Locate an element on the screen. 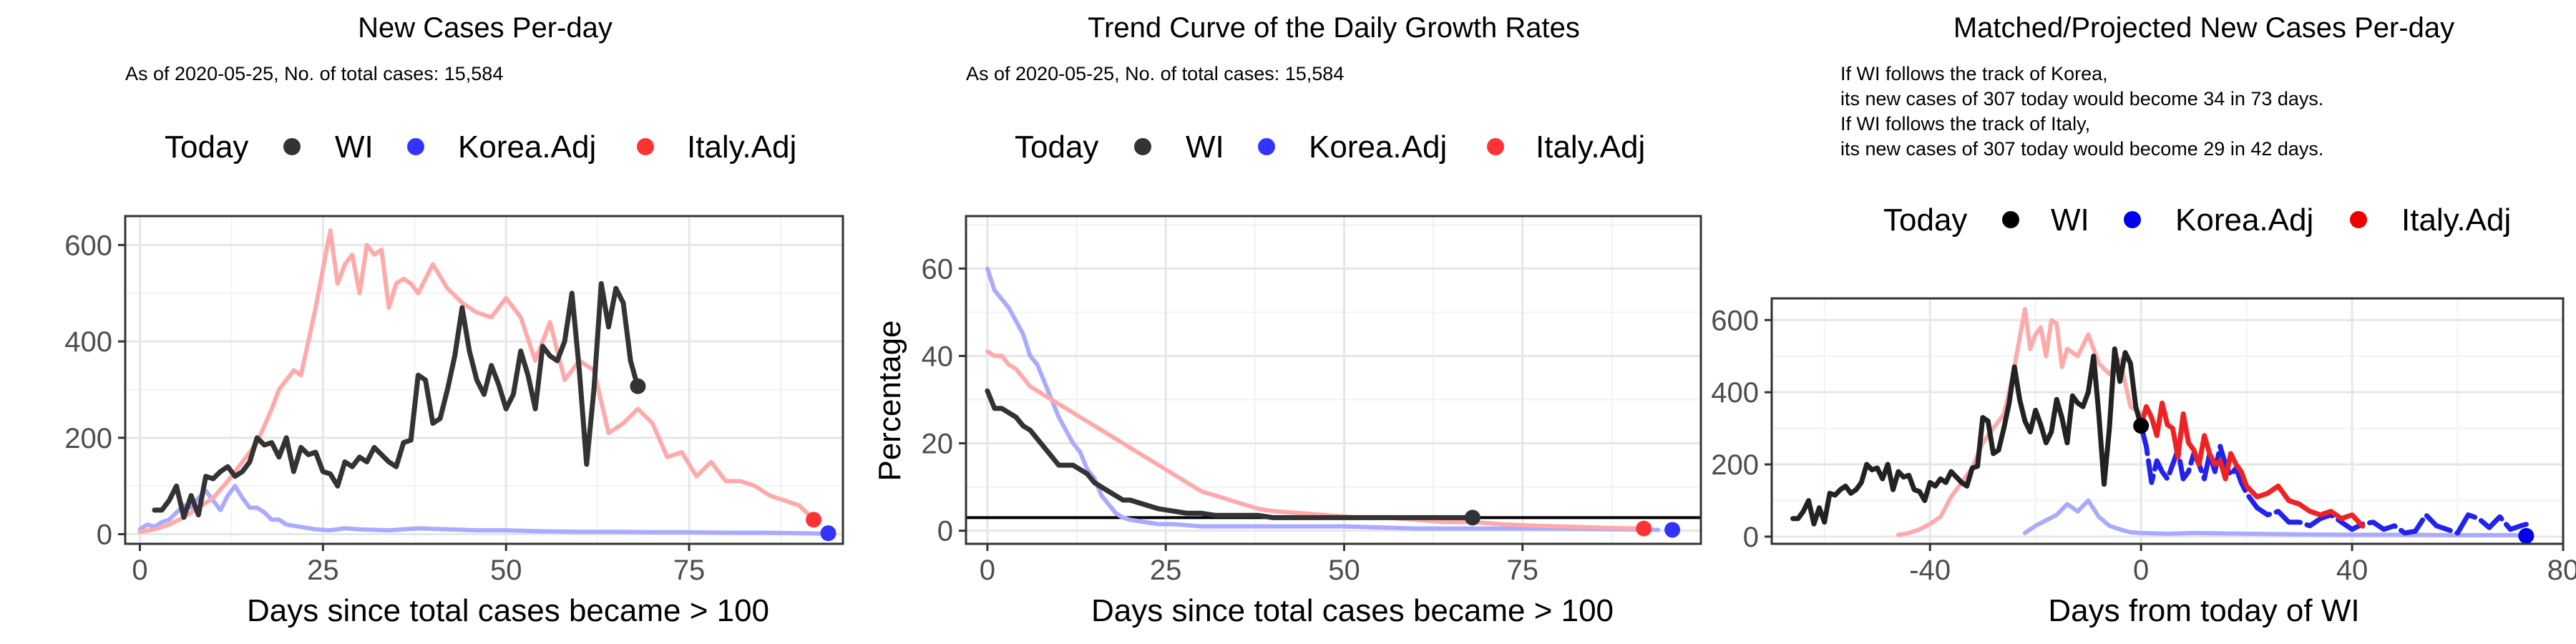 Image resolution: width=2576 pixels, height=644 pixels. chart1-legend-key-korea is located at coordinates (415, 146).